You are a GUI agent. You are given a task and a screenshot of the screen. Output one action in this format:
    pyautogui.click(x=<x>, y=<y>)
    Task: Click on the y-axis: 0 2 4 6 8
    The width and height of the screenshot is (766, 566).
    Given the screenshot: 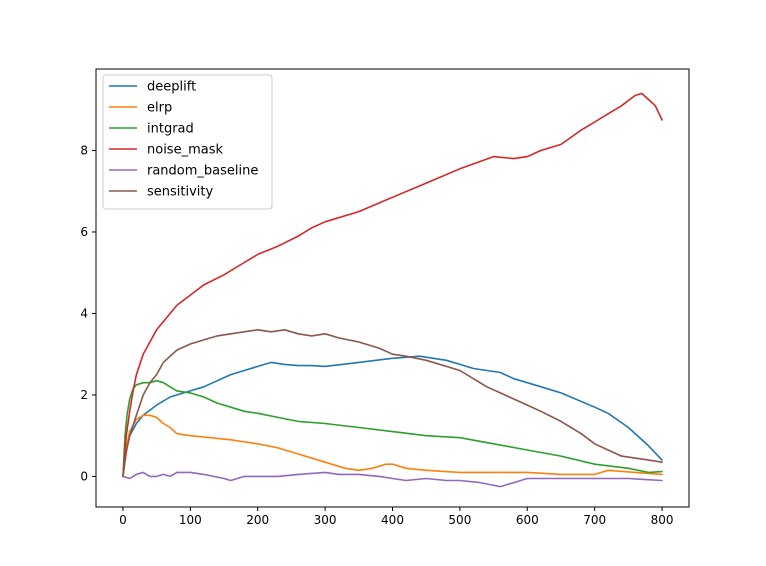 What is the action you would take?
    pyautogui.click(x=88, y=313)
    